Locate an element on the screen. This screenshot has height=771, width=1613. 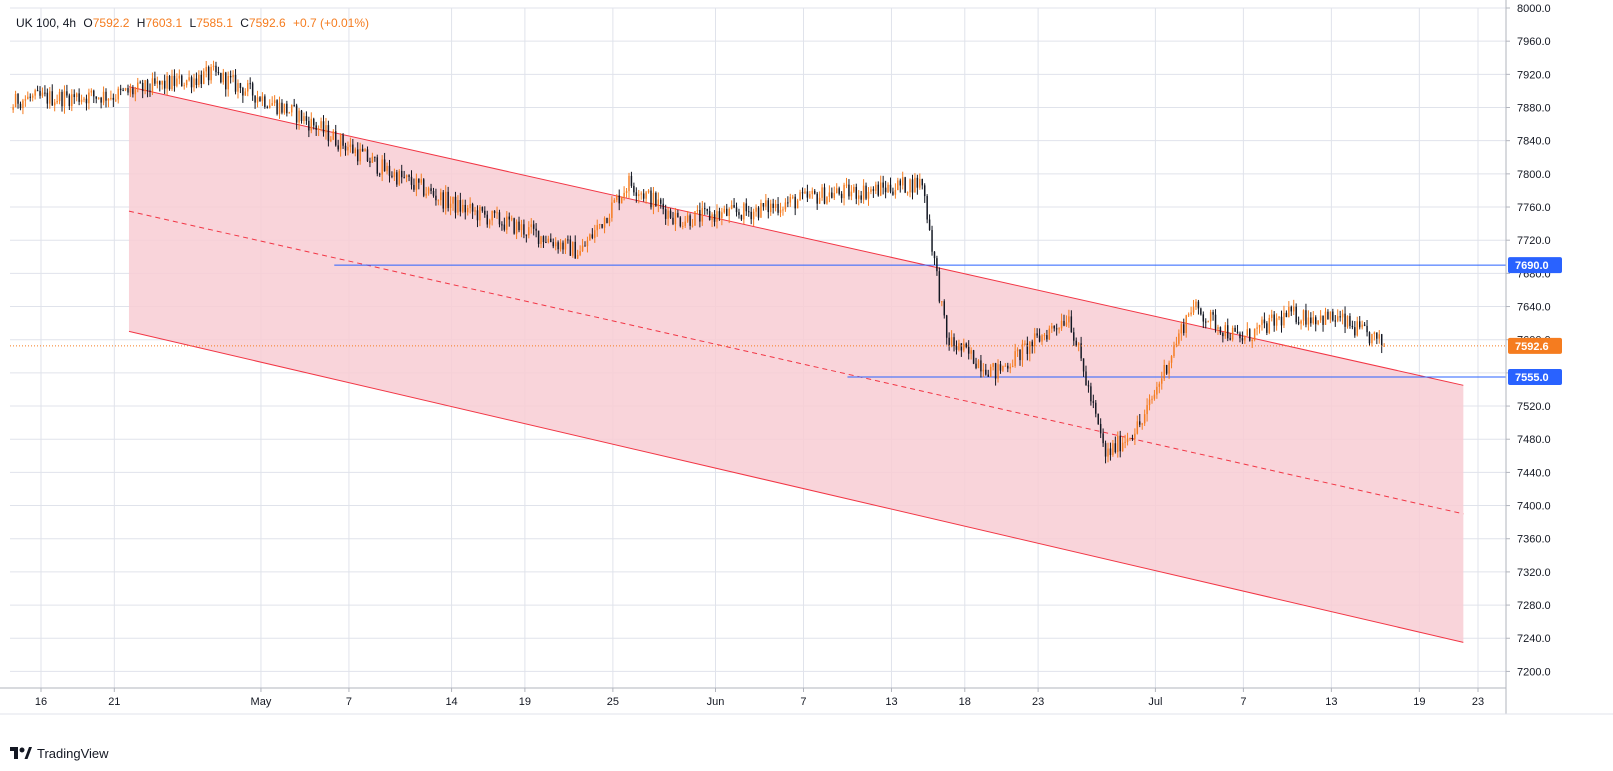
symbol-name: UK 100 is located at coordinates (36, 23).